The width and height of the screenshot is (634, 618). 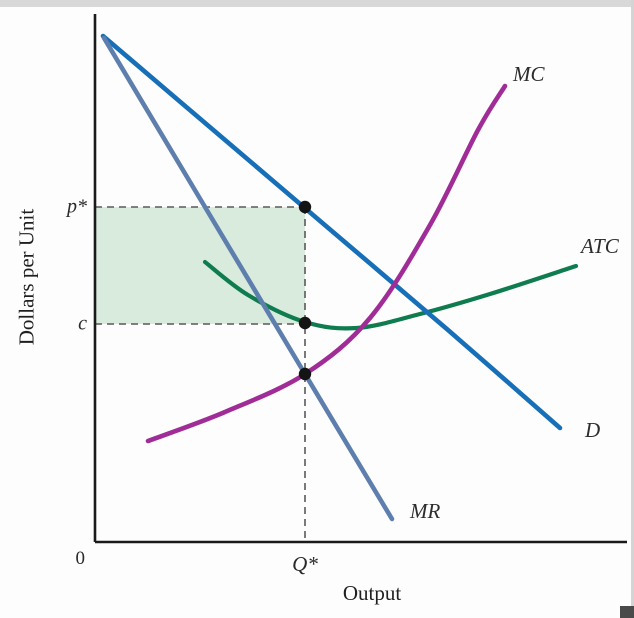 What do you see at coordinates (599, 246) in the screenshot?
I see `curve-label-atc: ATC` at bounding box center [599, 246].